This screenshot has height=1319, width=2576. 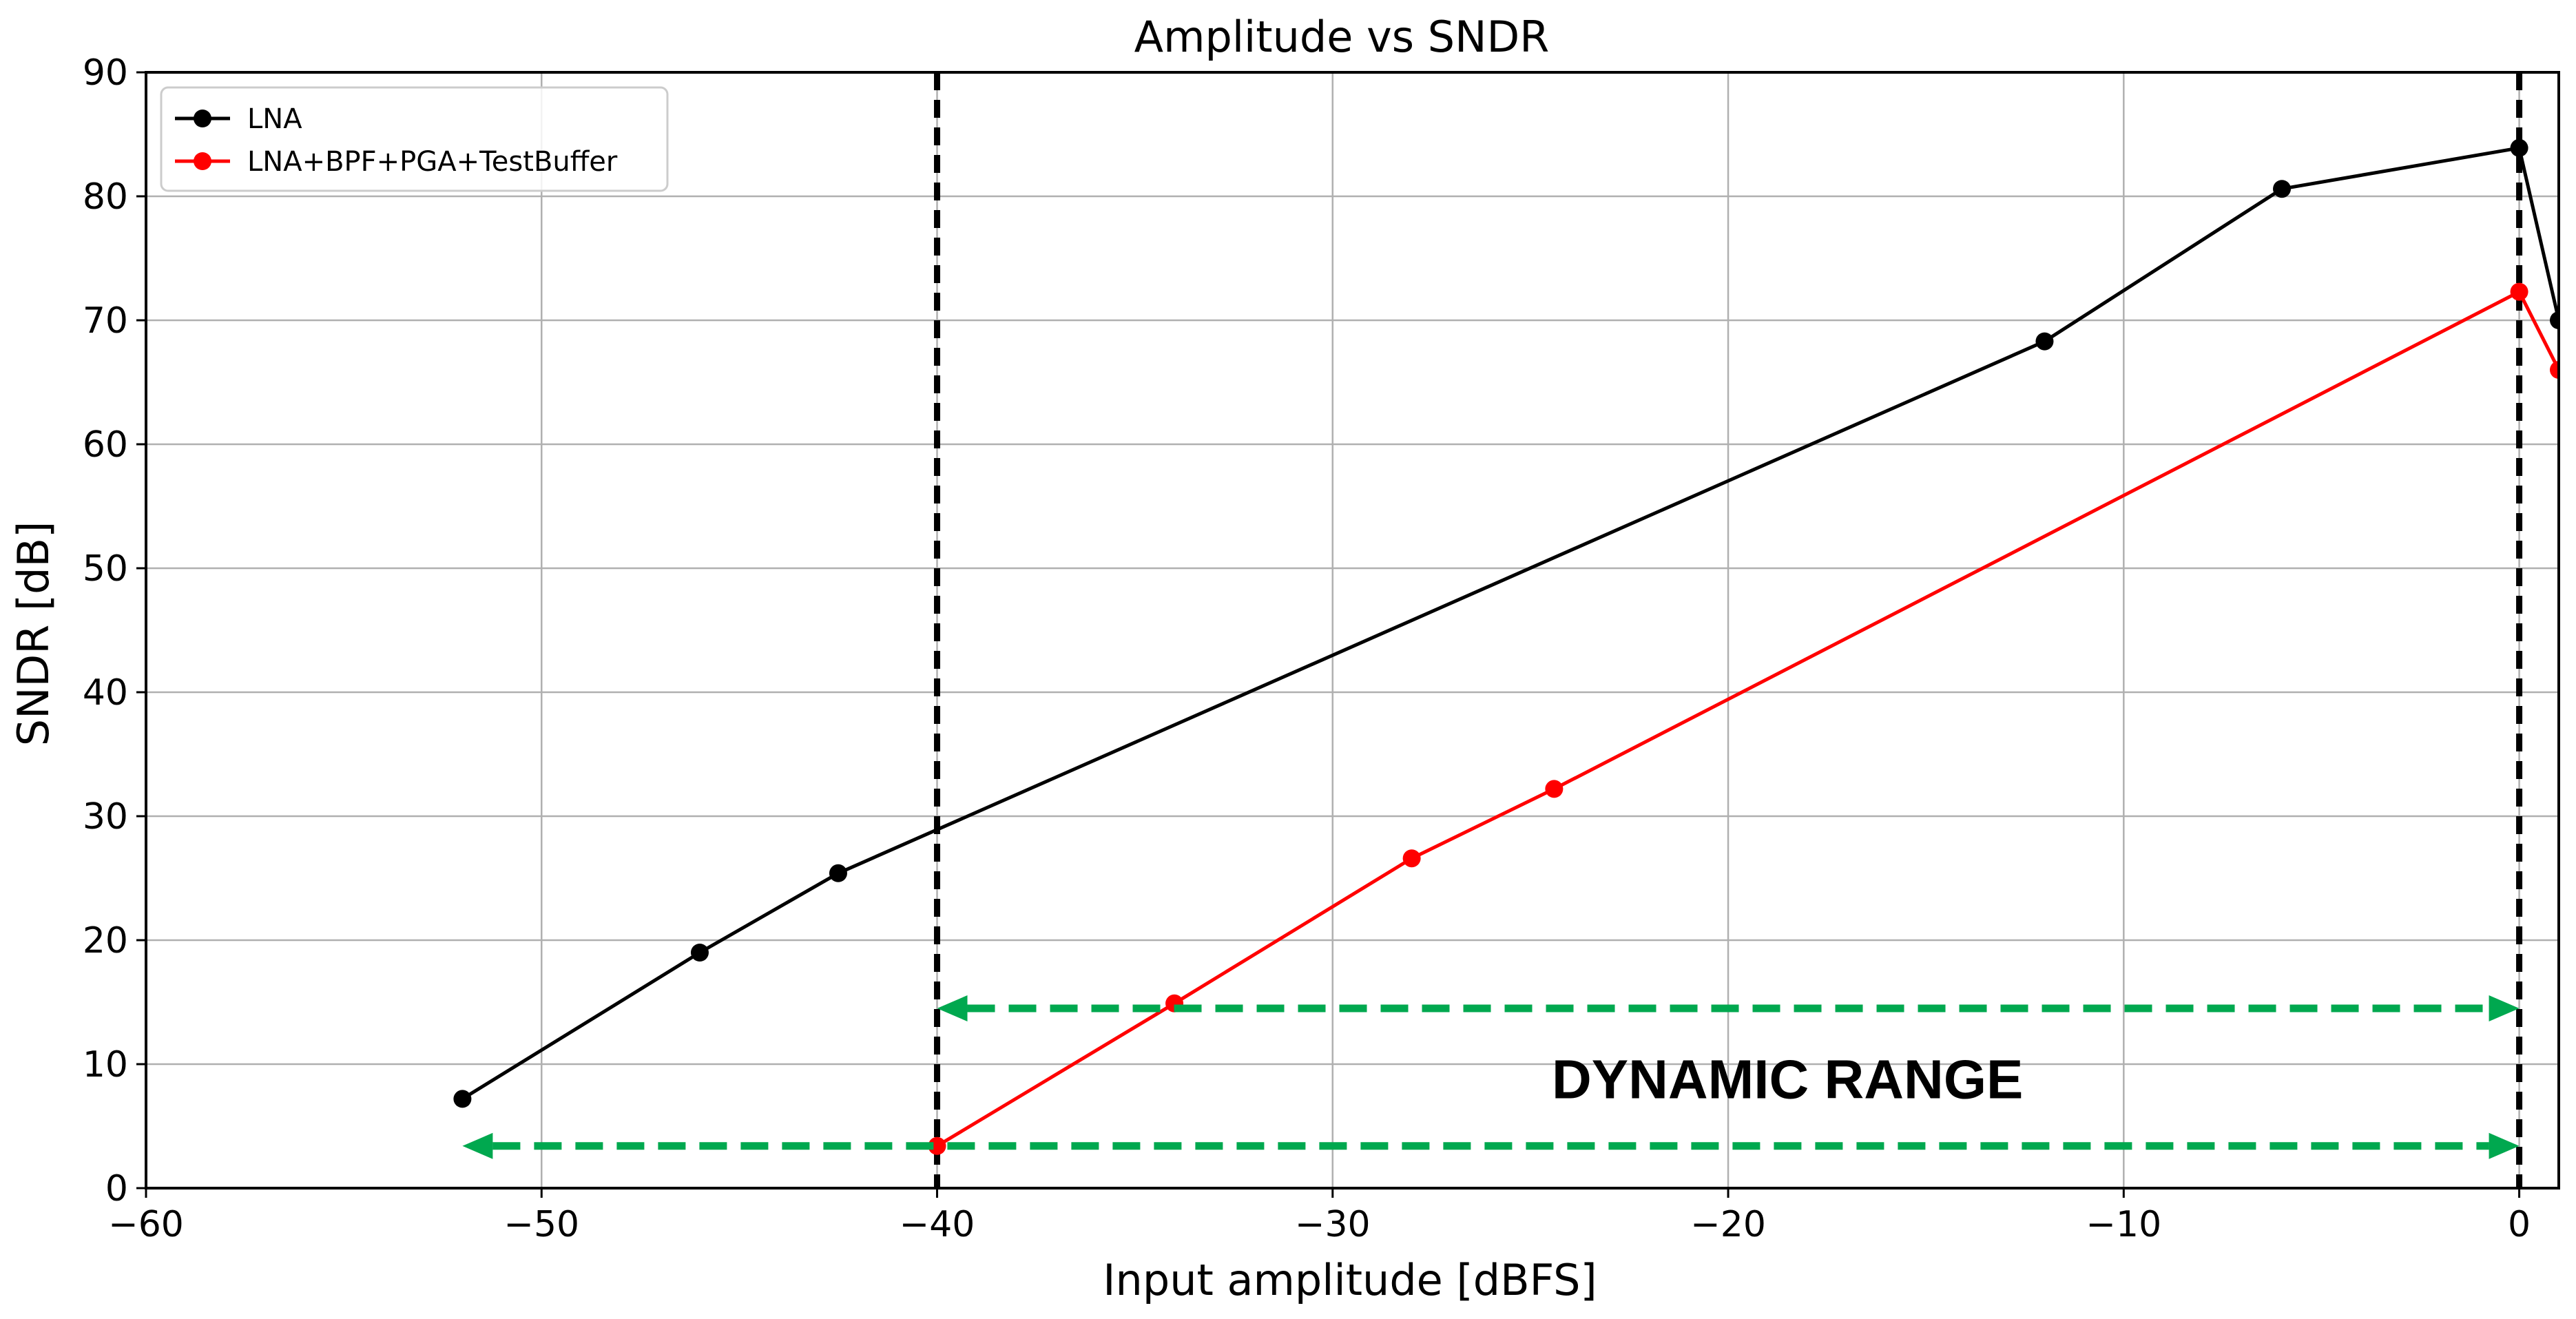 What do you see at coordinates (274, 119) in the screenshot?
I see `legend-label-0: LNA` at bounding box center [274, 119].